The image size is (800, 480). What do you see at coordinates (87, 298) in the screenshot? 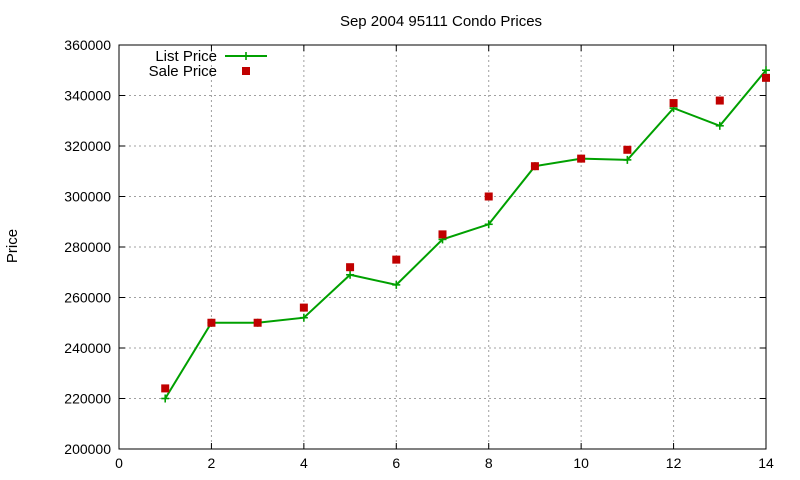
I see `y-tick-label: 260000` at bounding box center [87, 298].